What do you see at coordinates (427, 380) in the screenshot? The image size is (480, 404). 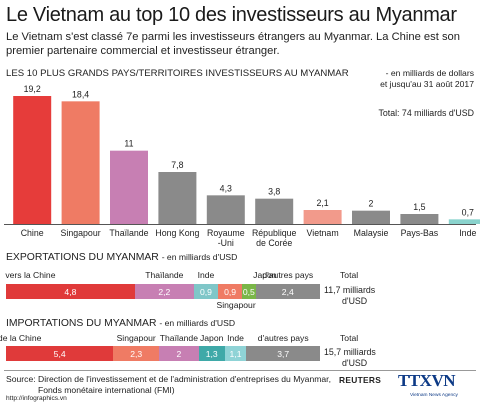 I see `ttxvn-logo: TTXVN` at bounding box center [427, 380].